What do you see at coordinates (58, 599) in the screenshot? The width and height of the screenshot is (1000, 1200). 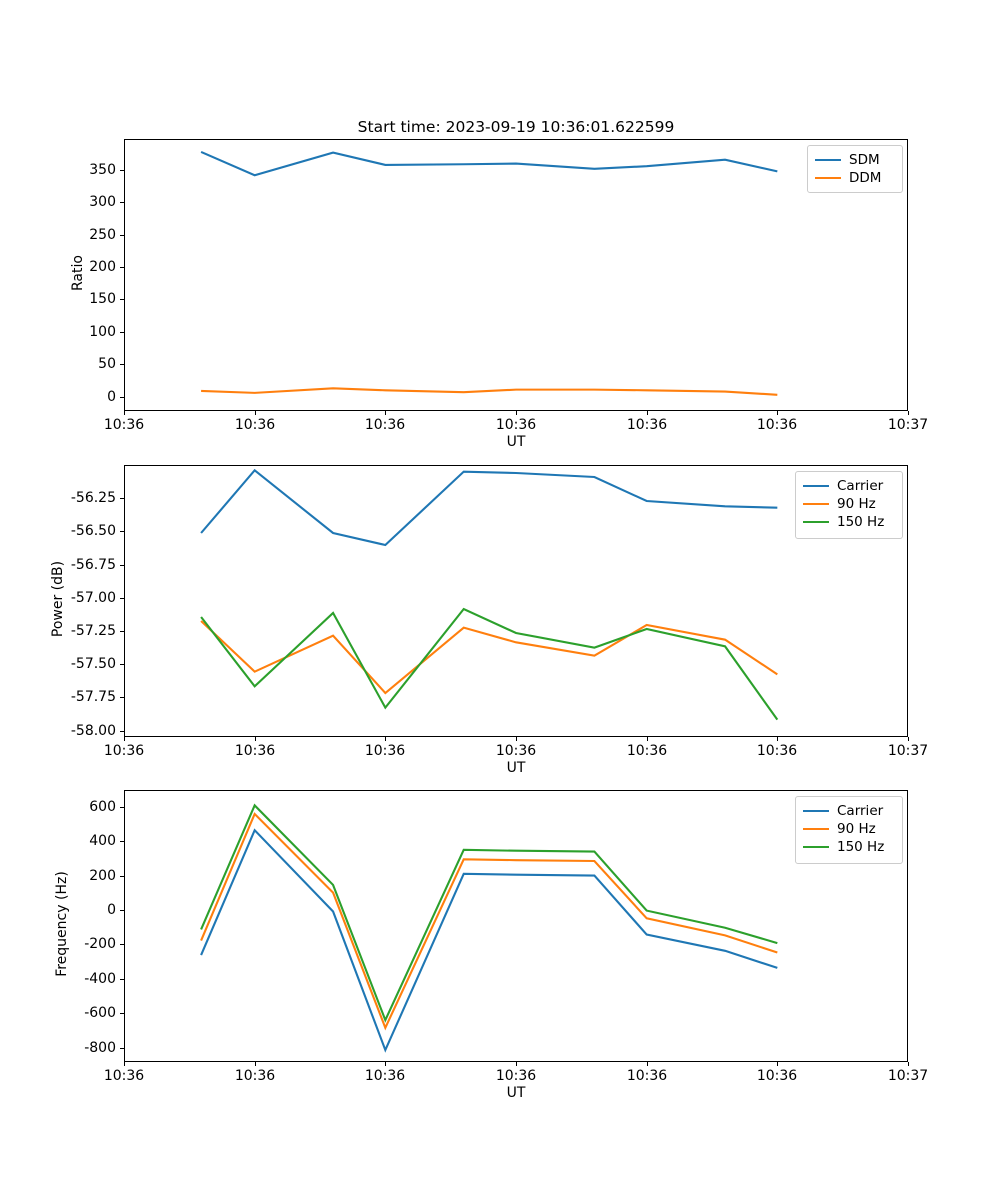 I see `ylabel-power: Power (dB)` at bounding box center [58, 599].